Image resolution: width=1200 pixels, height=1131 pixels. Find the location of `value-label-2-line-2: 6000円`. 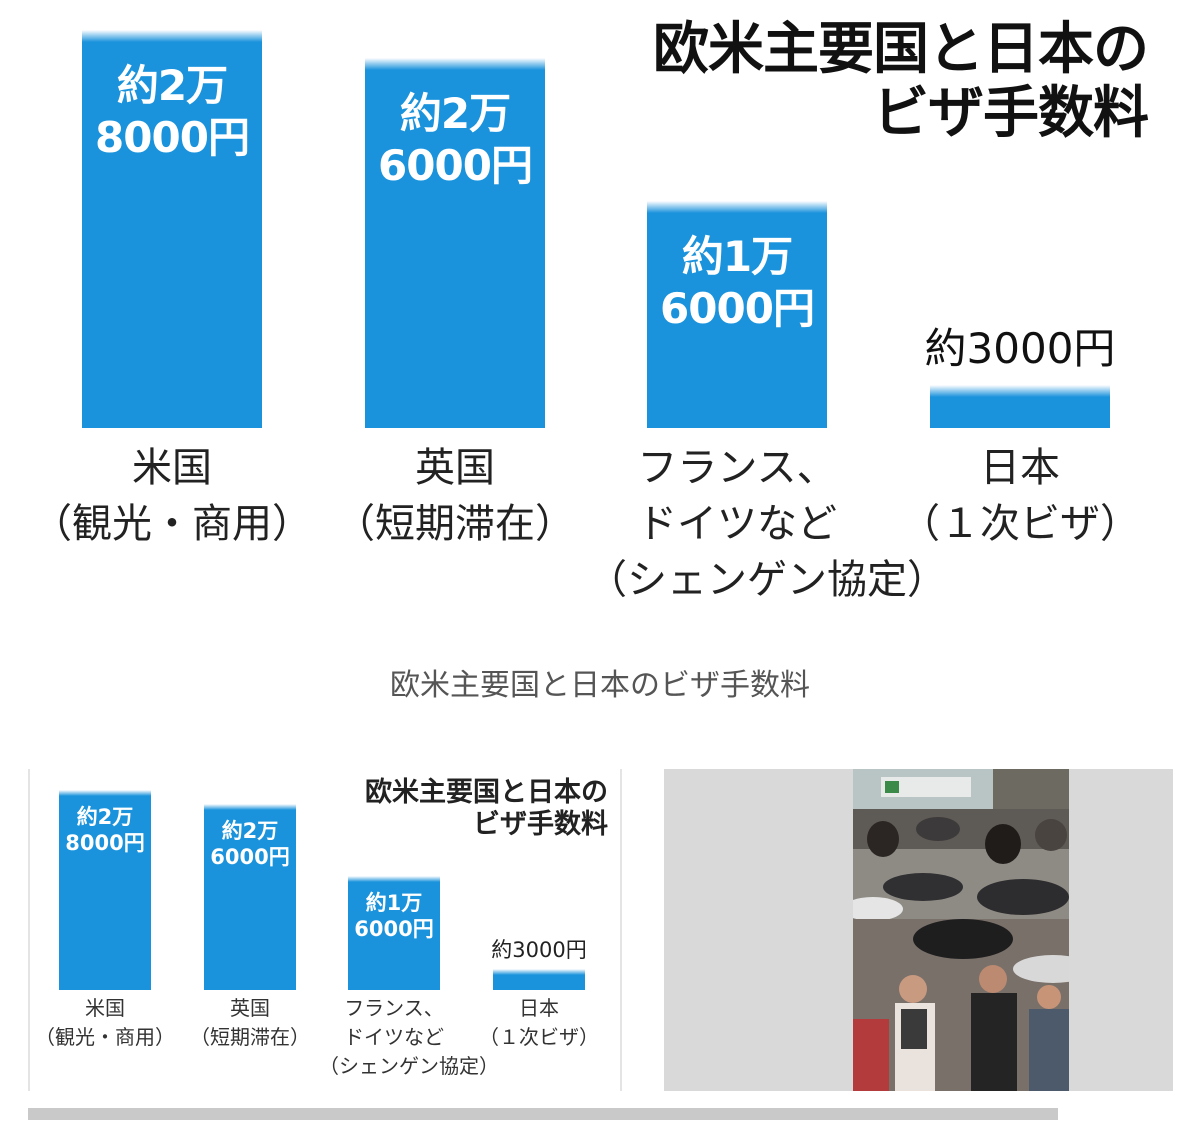

value-label-2-line-2: 6000円 is located at coordinates (455, 165).